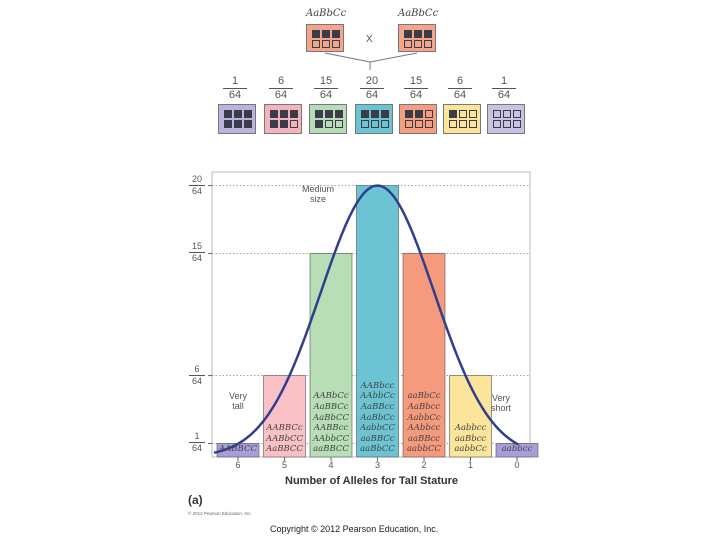 The height and width of the screenshot is (540, 720). What do you see at coordinates (424, 406) in the screenshot?
I see `genotype-label: AaBbcc` at bounding box center [424, 406].